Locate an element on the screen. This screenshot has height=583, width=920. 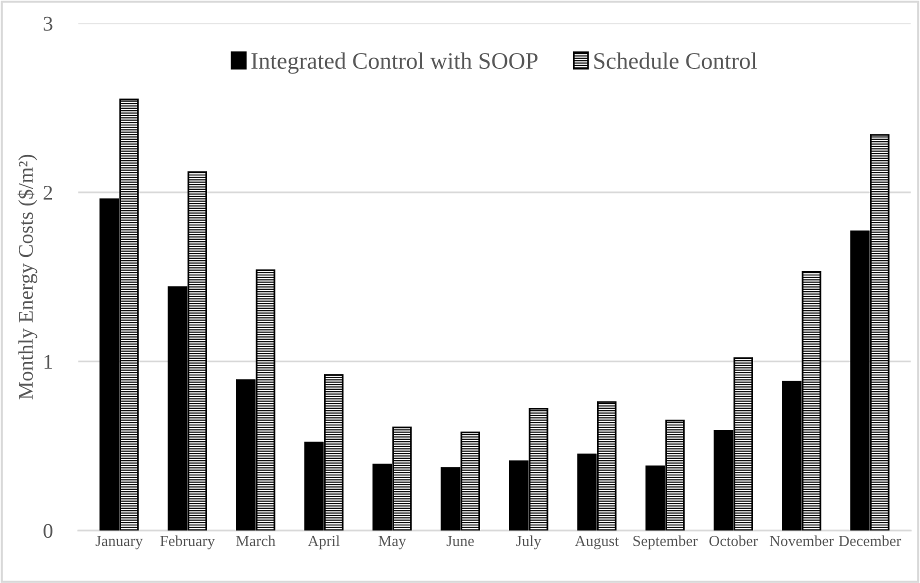
x-tick-label: May is located at coordinates (392, 543).